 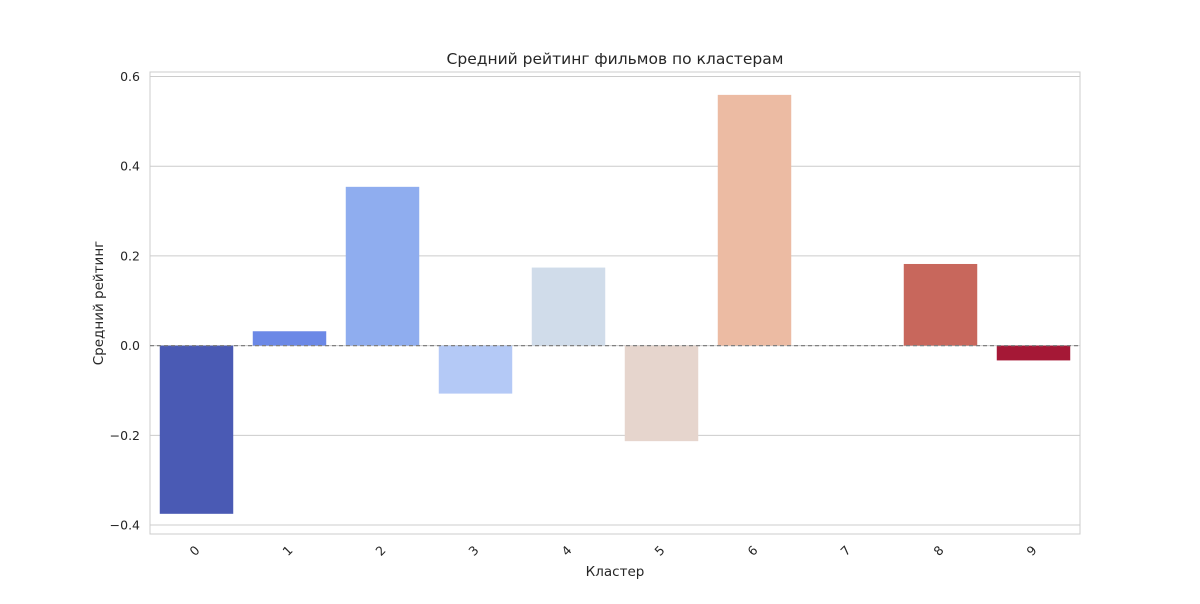 I want to click on x-tick-label: 8, so click(x=938, y=550).